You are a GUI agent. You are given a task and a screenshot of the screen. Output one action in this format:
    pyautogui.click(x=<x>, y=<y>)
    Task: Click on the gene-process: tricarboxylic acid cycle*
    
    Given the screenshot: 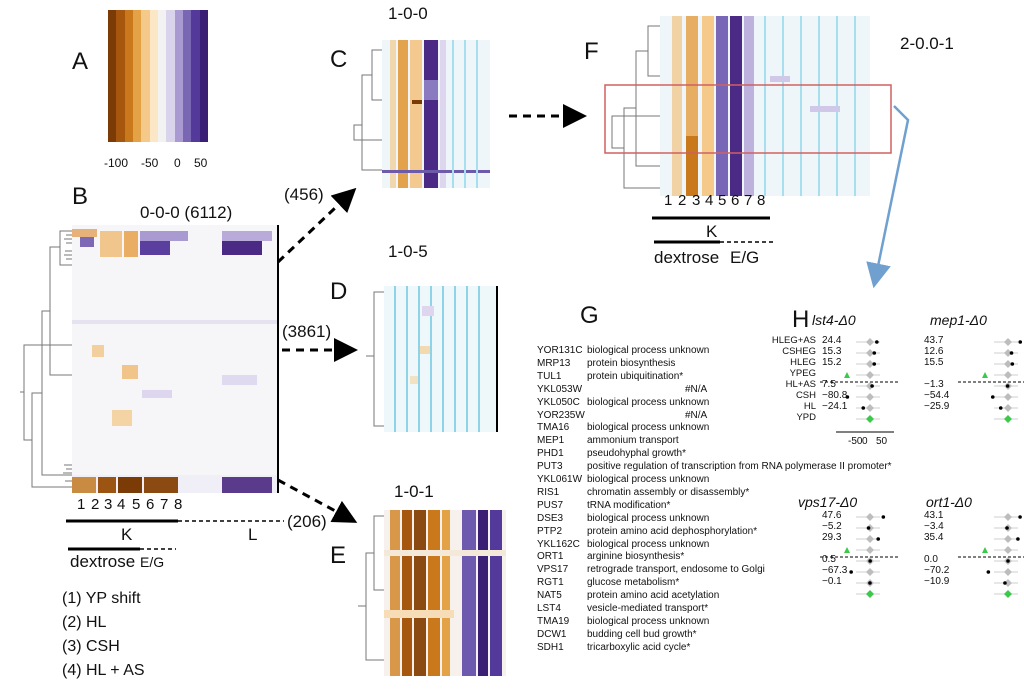 What is the action you would take?
    pyautogui.click(x=639, y=647)
    